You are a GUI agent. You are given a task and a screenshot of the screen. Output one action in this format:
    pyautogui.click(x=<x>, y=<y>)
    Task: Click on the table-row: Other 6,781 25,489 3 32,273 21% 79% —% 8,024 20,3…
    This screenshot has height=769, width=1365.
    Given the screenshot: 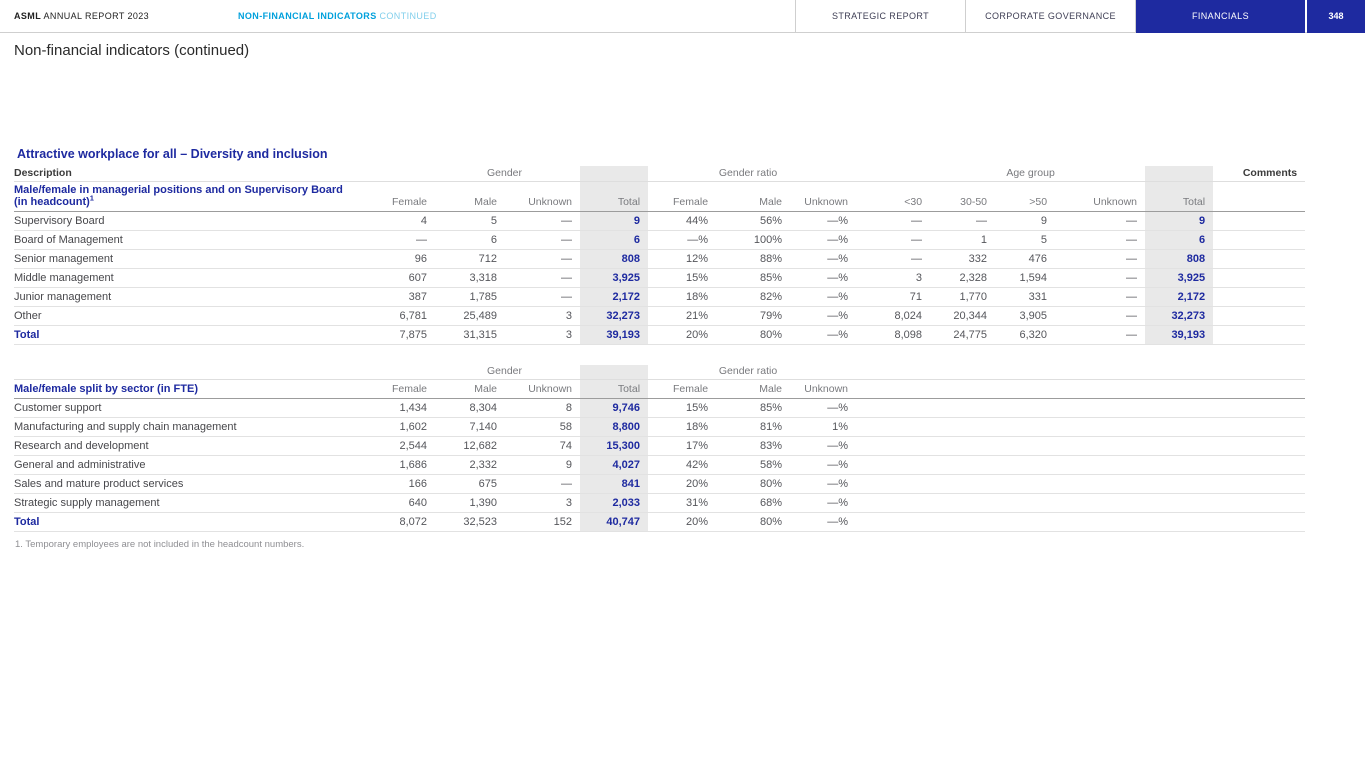 What is the action you would take?
    pyautogui.click(x=660, y=316)
    